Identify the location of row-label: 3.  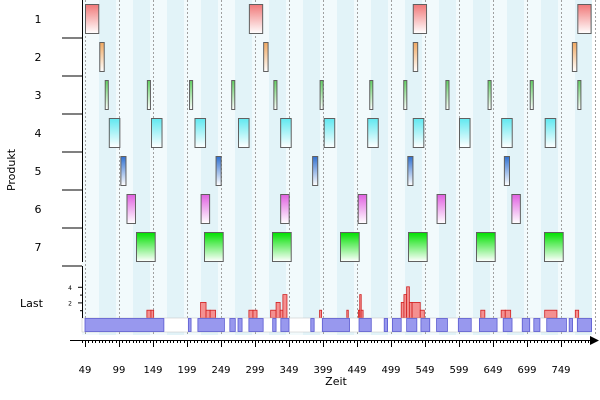
(38, 95).